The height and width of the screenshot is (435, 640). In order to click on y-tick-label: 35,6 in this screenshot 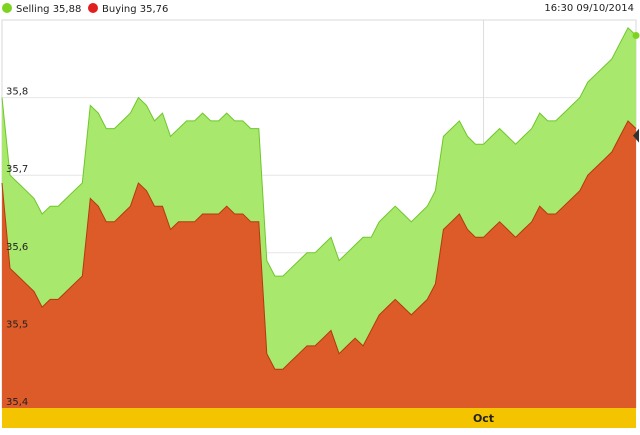, I will do `click(17, 247)`.